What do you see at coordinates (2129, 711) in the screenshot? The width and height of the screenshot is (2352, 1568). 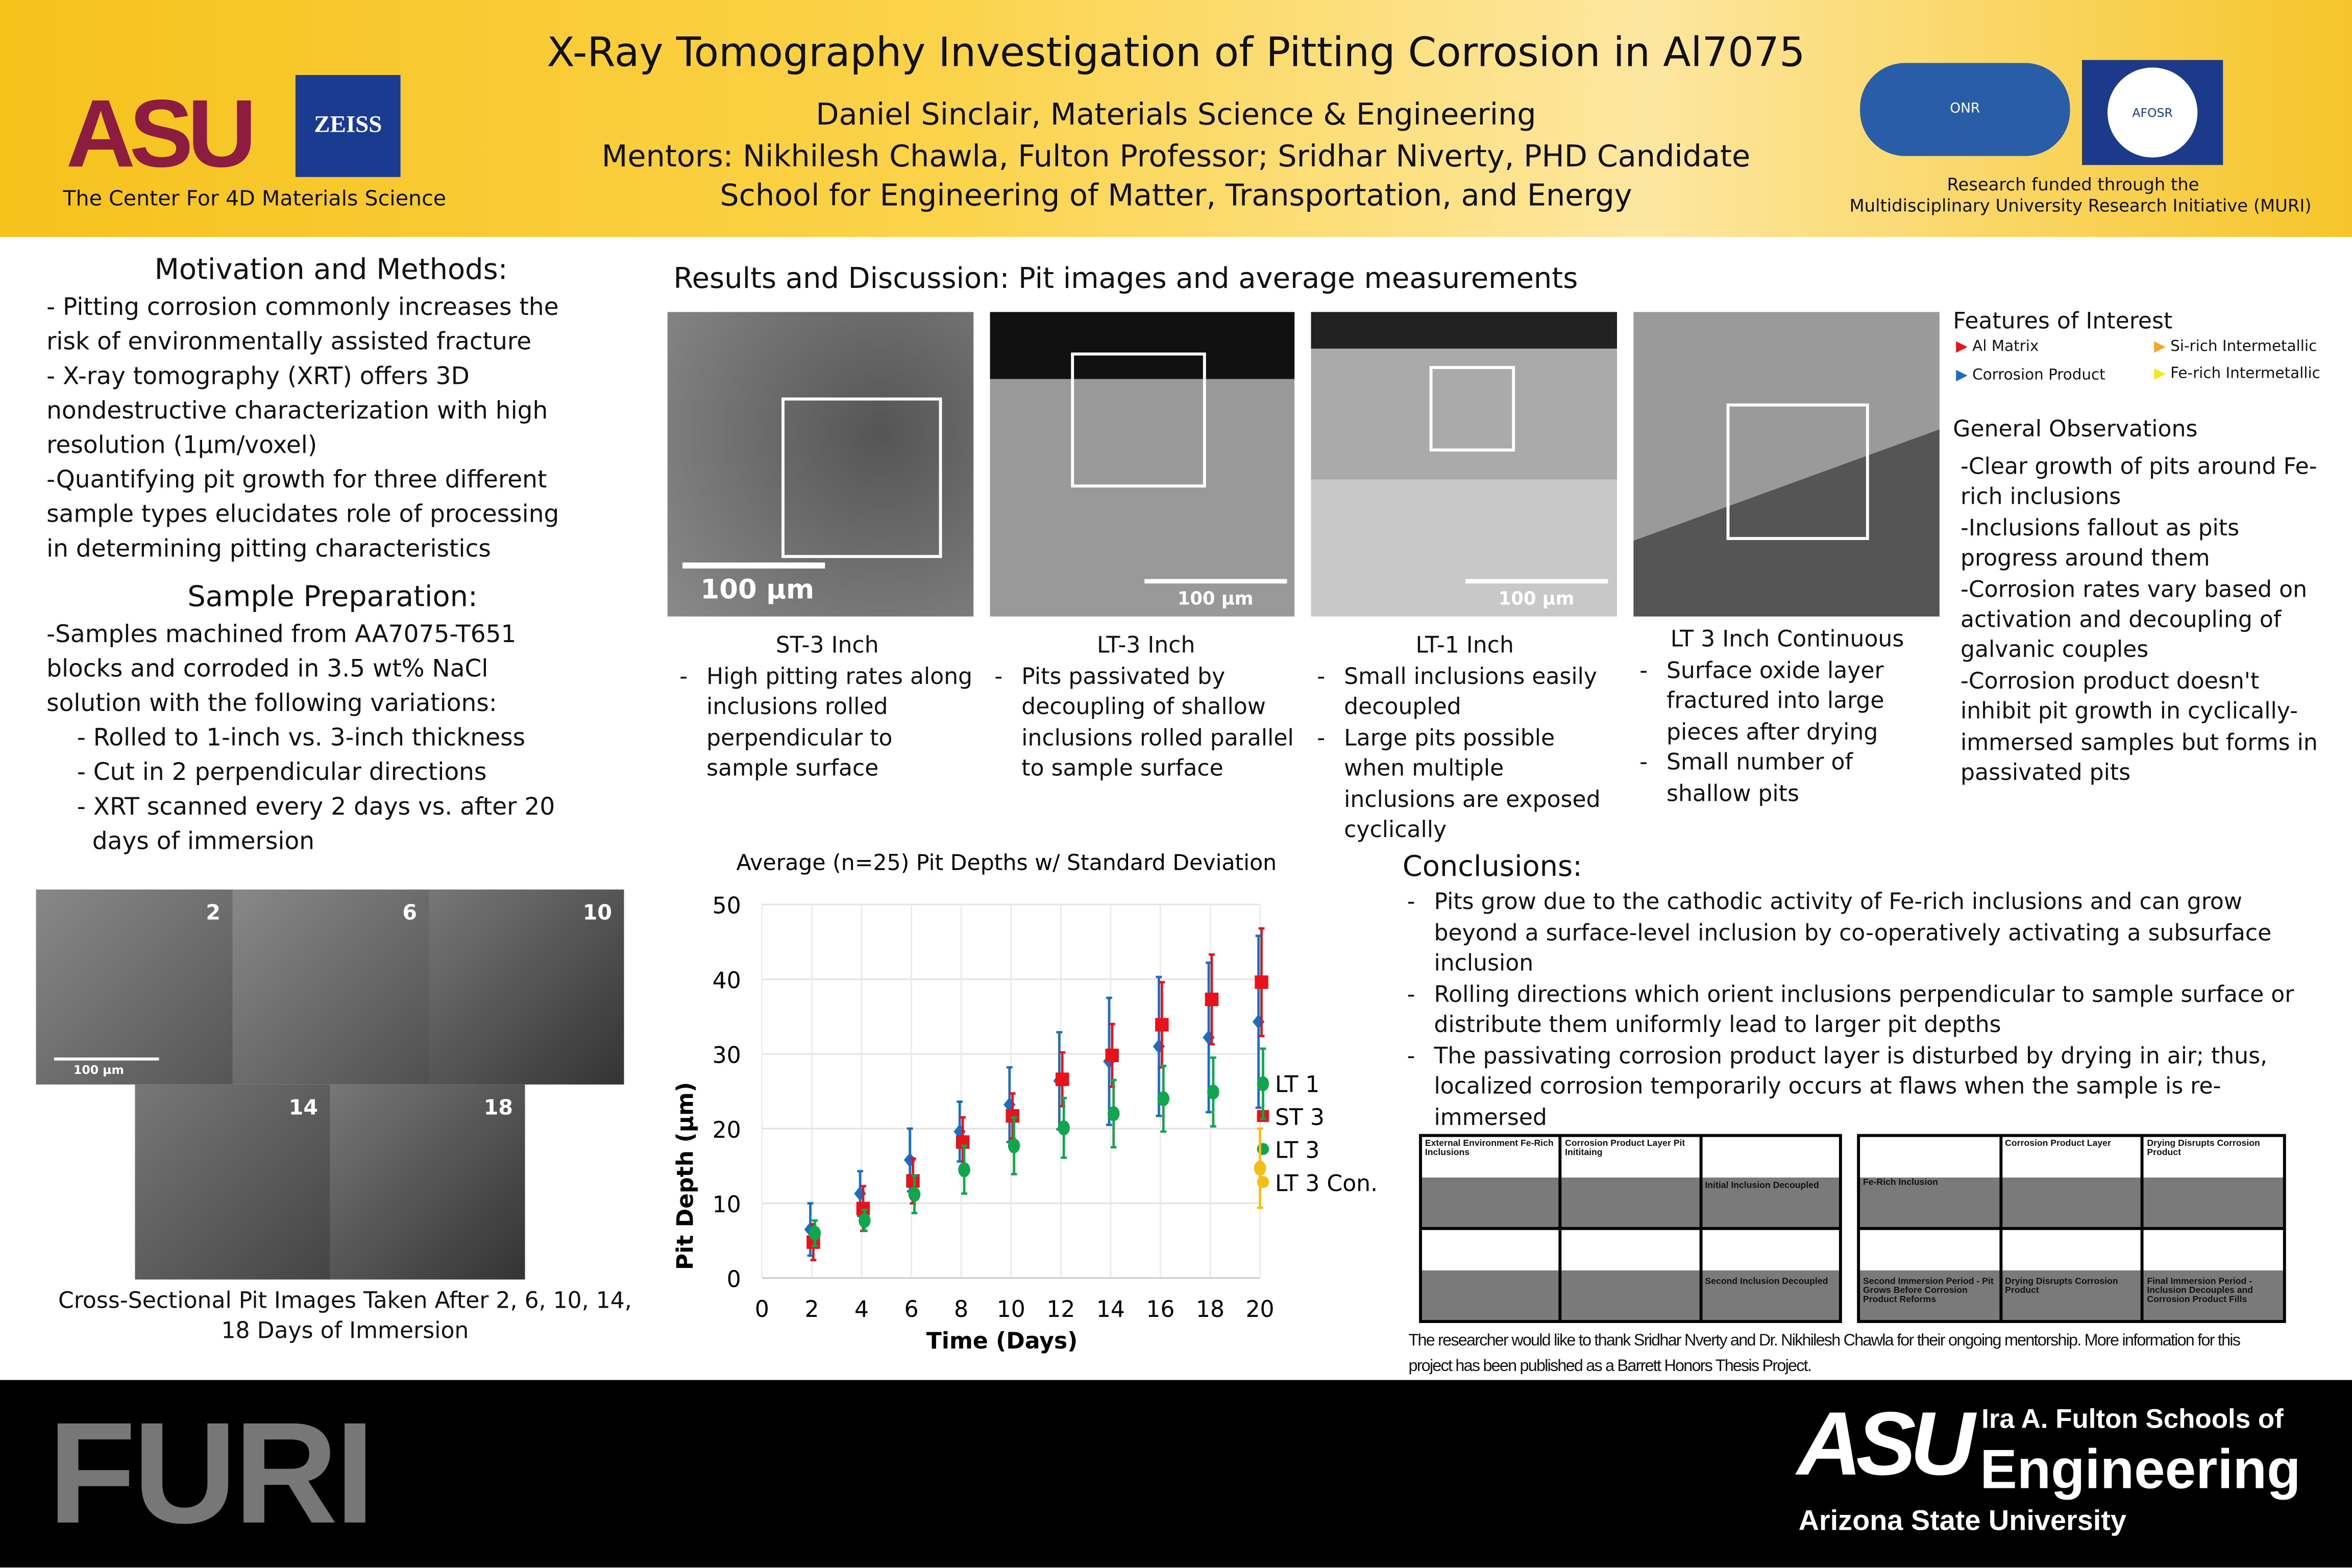 I see `line: inhibit pit growth in cyclically-` at bounding box center [2129, 711].